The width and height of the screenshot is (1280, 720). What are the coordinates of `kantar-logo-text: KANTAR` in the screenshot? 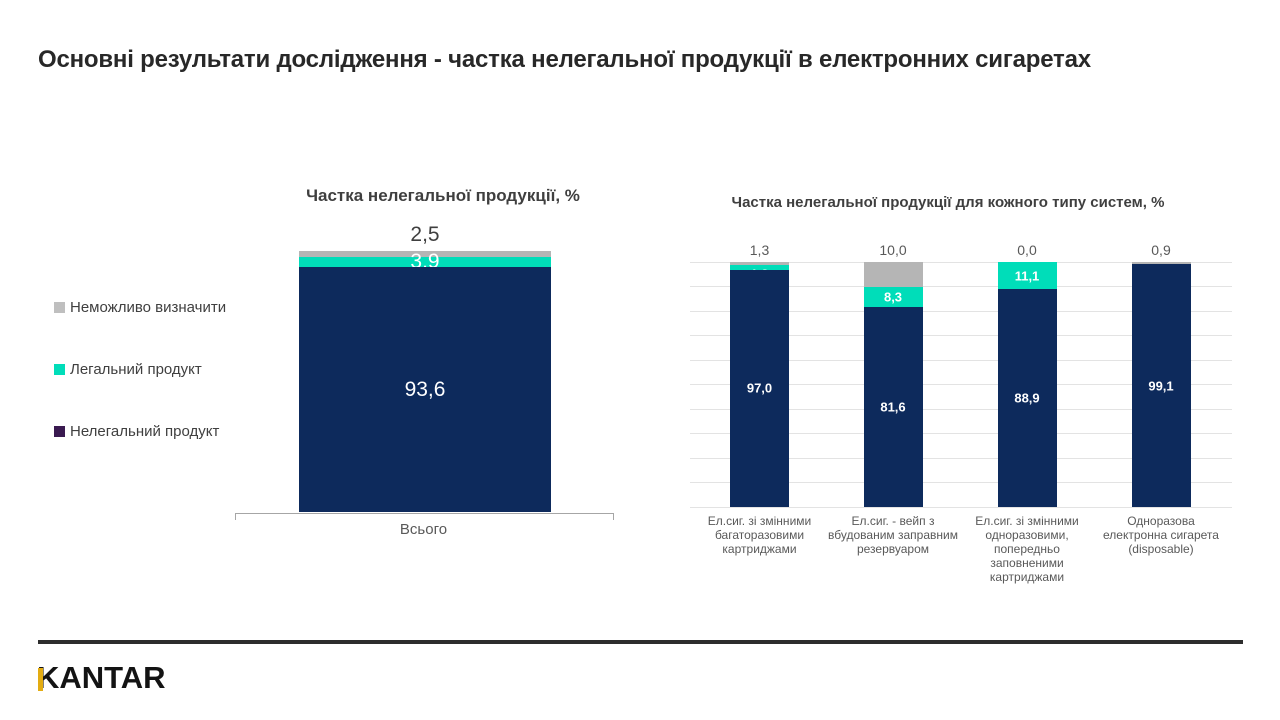 It's located at (101, 677).